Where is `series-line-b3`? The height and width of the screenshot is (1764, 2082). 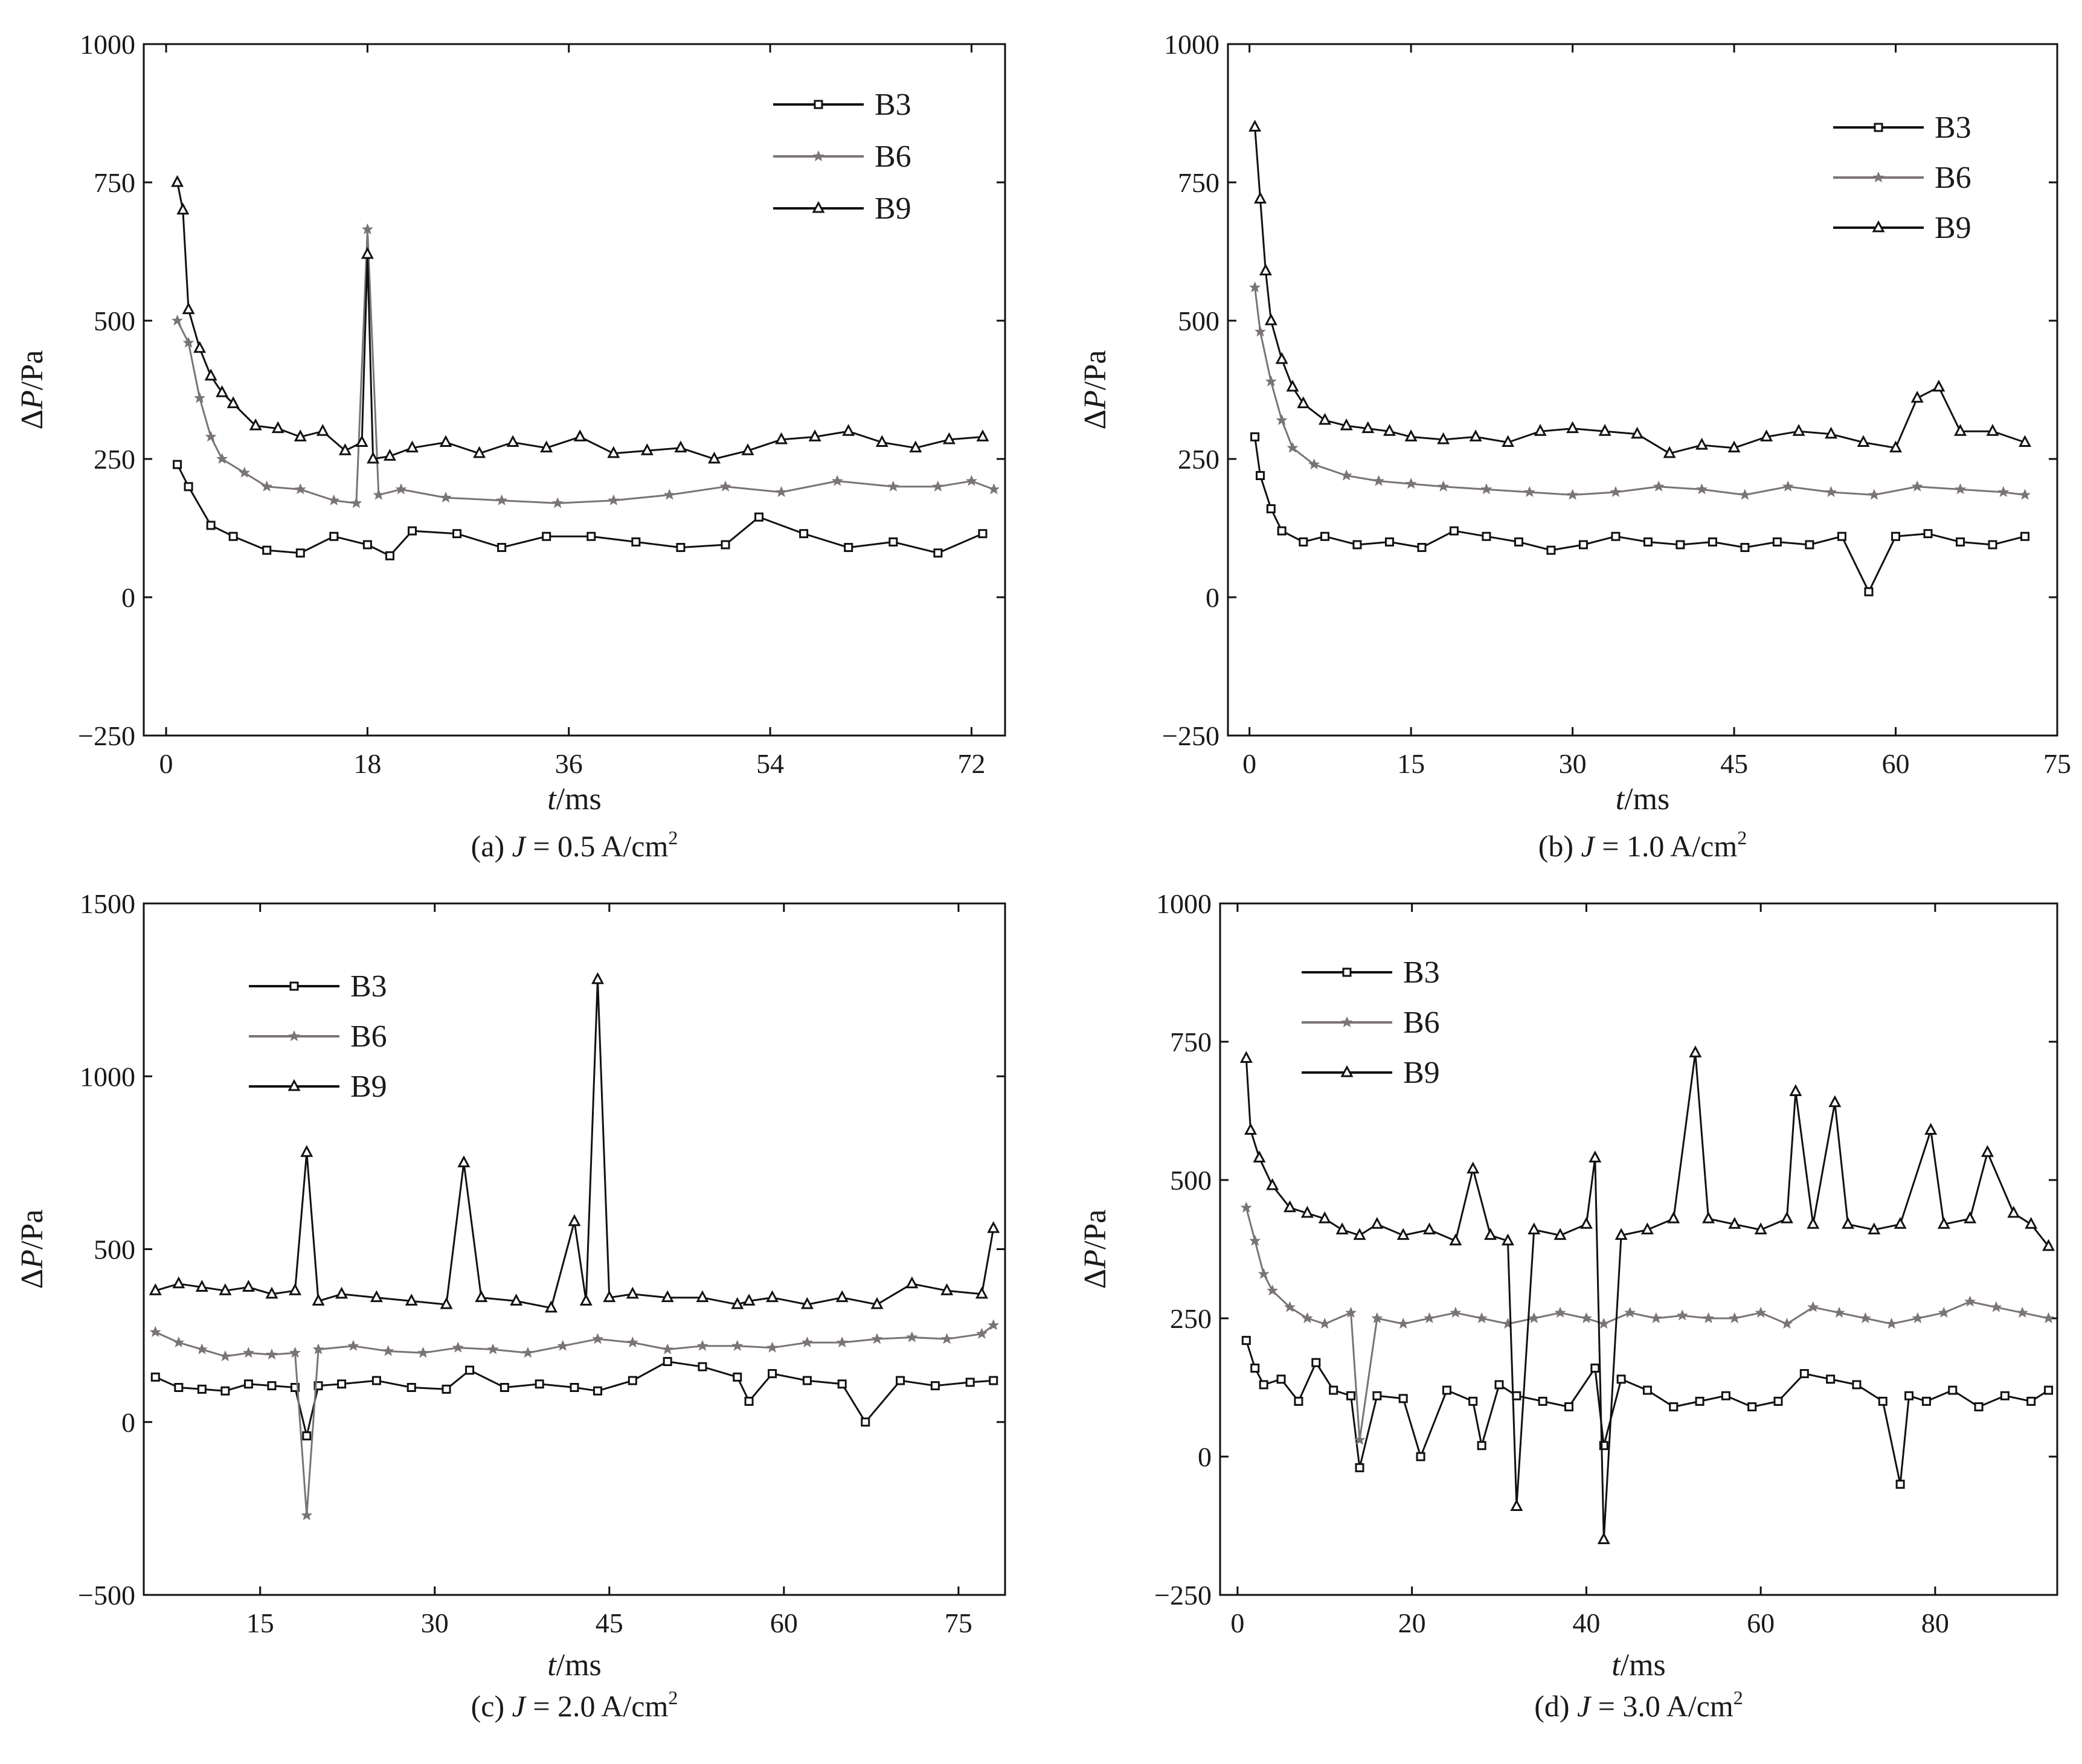
series-line-b3 is located at coordinates (579, 511).